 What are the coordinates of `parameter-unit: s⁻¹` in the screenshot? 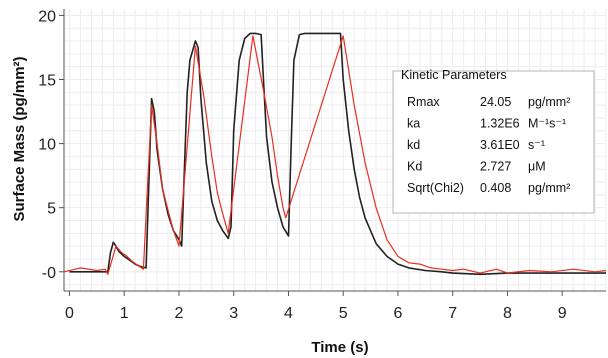 It's located at (536, 145).